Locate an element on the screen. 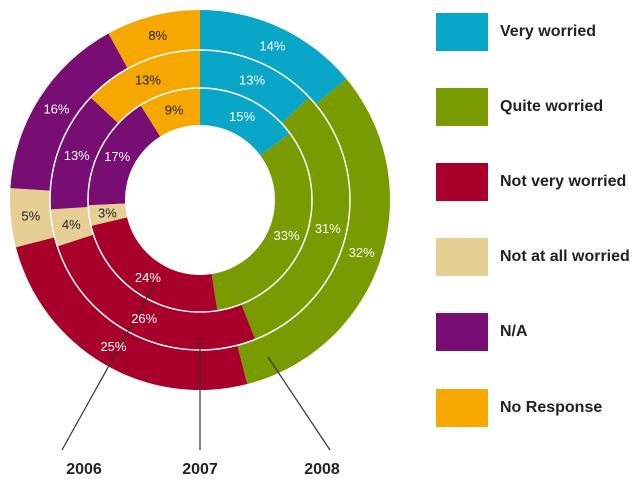 This screenshot has height=491, width=636. series-label-2007: 2007 is located at coordinates (200, 469).